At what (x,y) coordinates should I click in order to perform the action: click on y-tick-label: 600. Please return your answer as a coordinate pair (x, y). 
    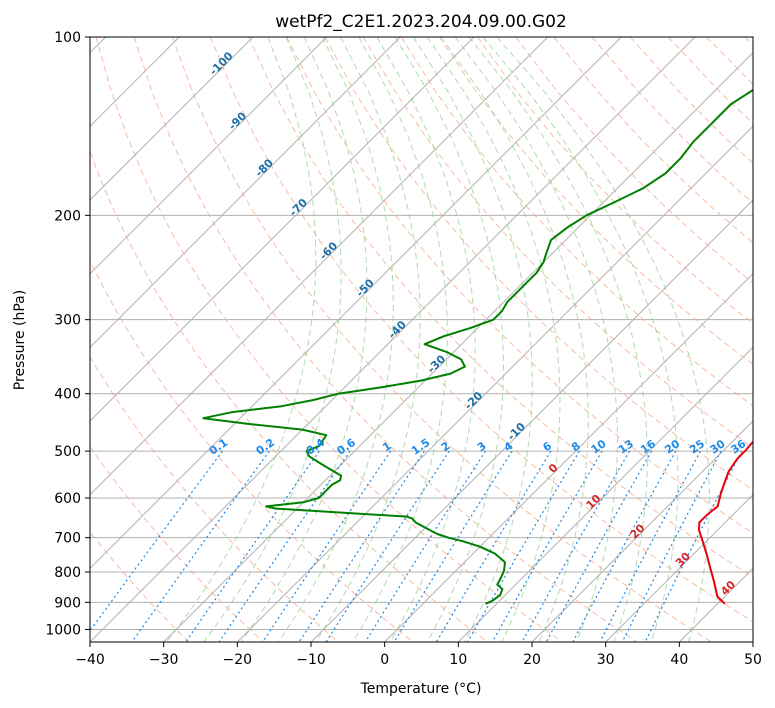
    Looking at the image, I should click on (67, 499).